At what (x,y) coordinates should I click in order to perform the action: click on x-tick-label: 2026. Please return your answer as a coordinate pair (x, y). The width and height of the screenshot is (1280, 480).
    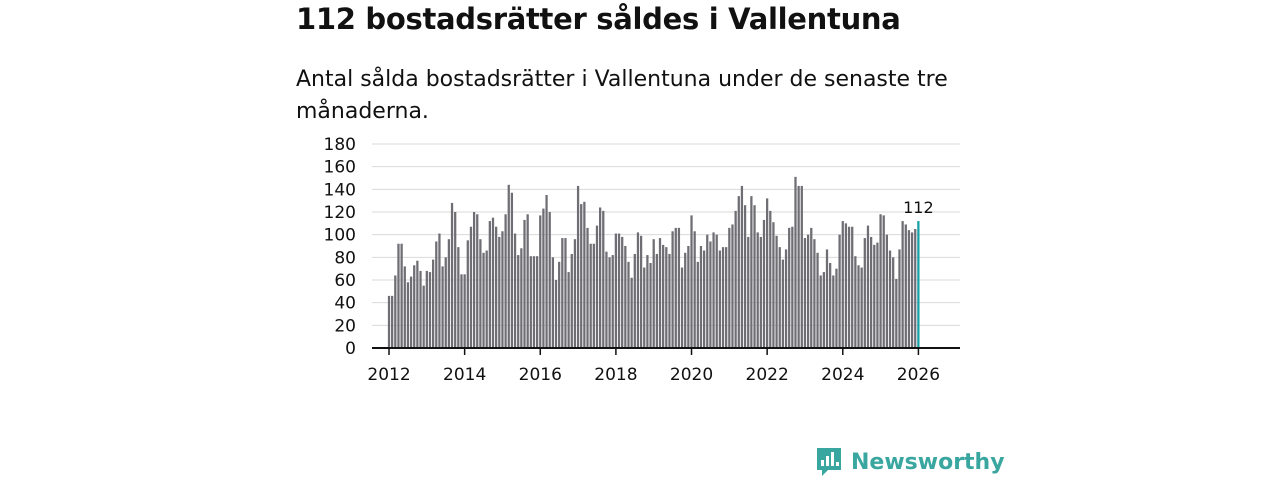
    Looking at the image, I should click on (918, 375).